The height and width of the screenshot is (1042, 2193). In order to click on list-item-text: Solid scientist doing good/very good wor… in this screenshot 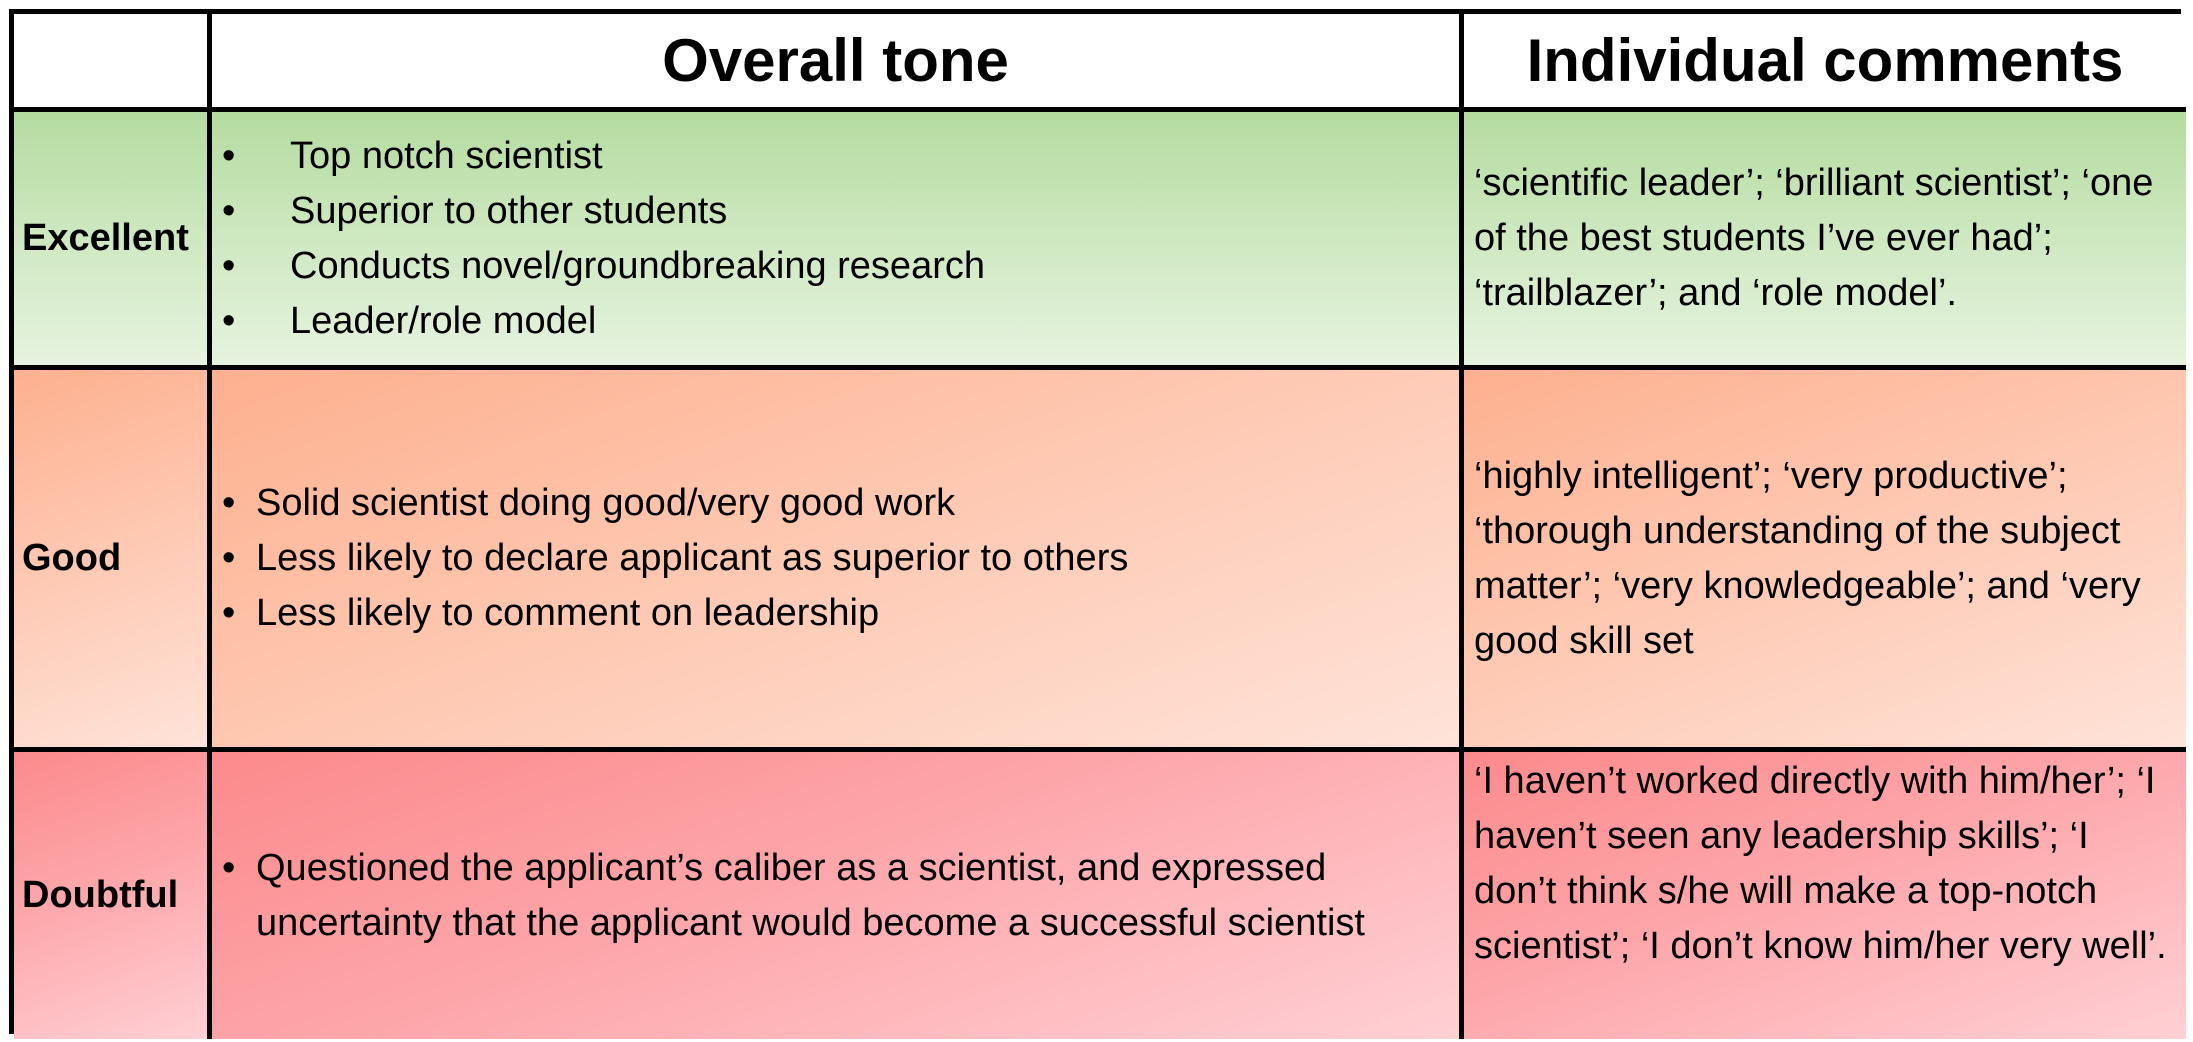, I will do `click(606, 503)`.